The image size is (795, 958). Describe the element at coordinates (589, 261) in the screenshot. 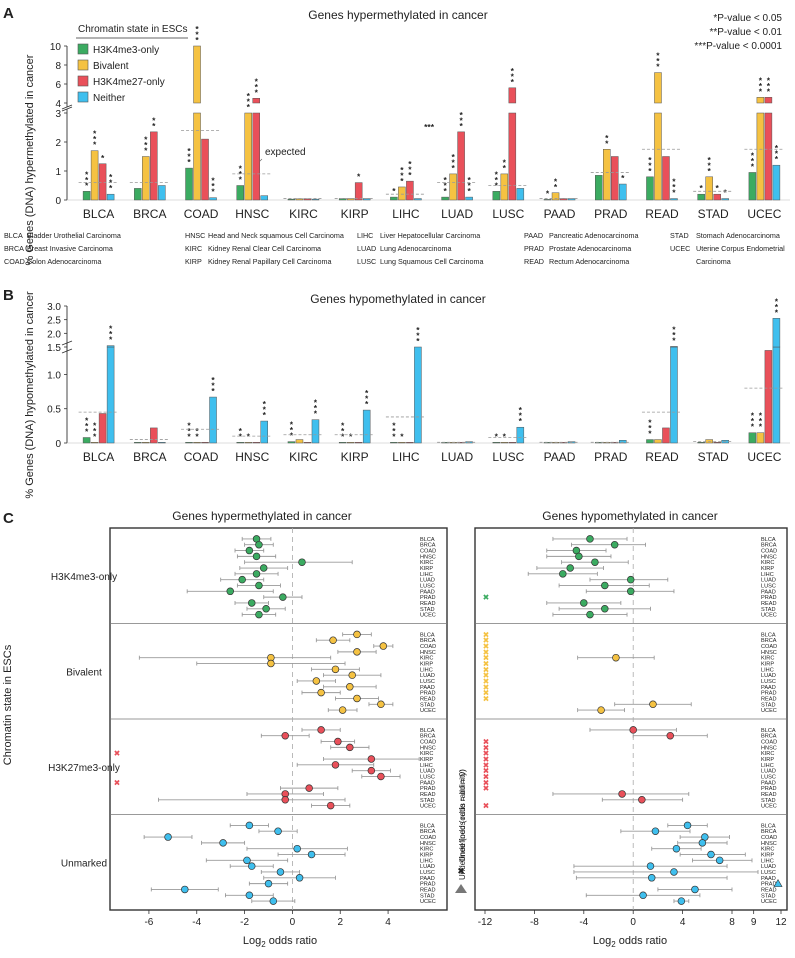

I see `abbr-name: Rectum Adenocarcinoma` at that location.